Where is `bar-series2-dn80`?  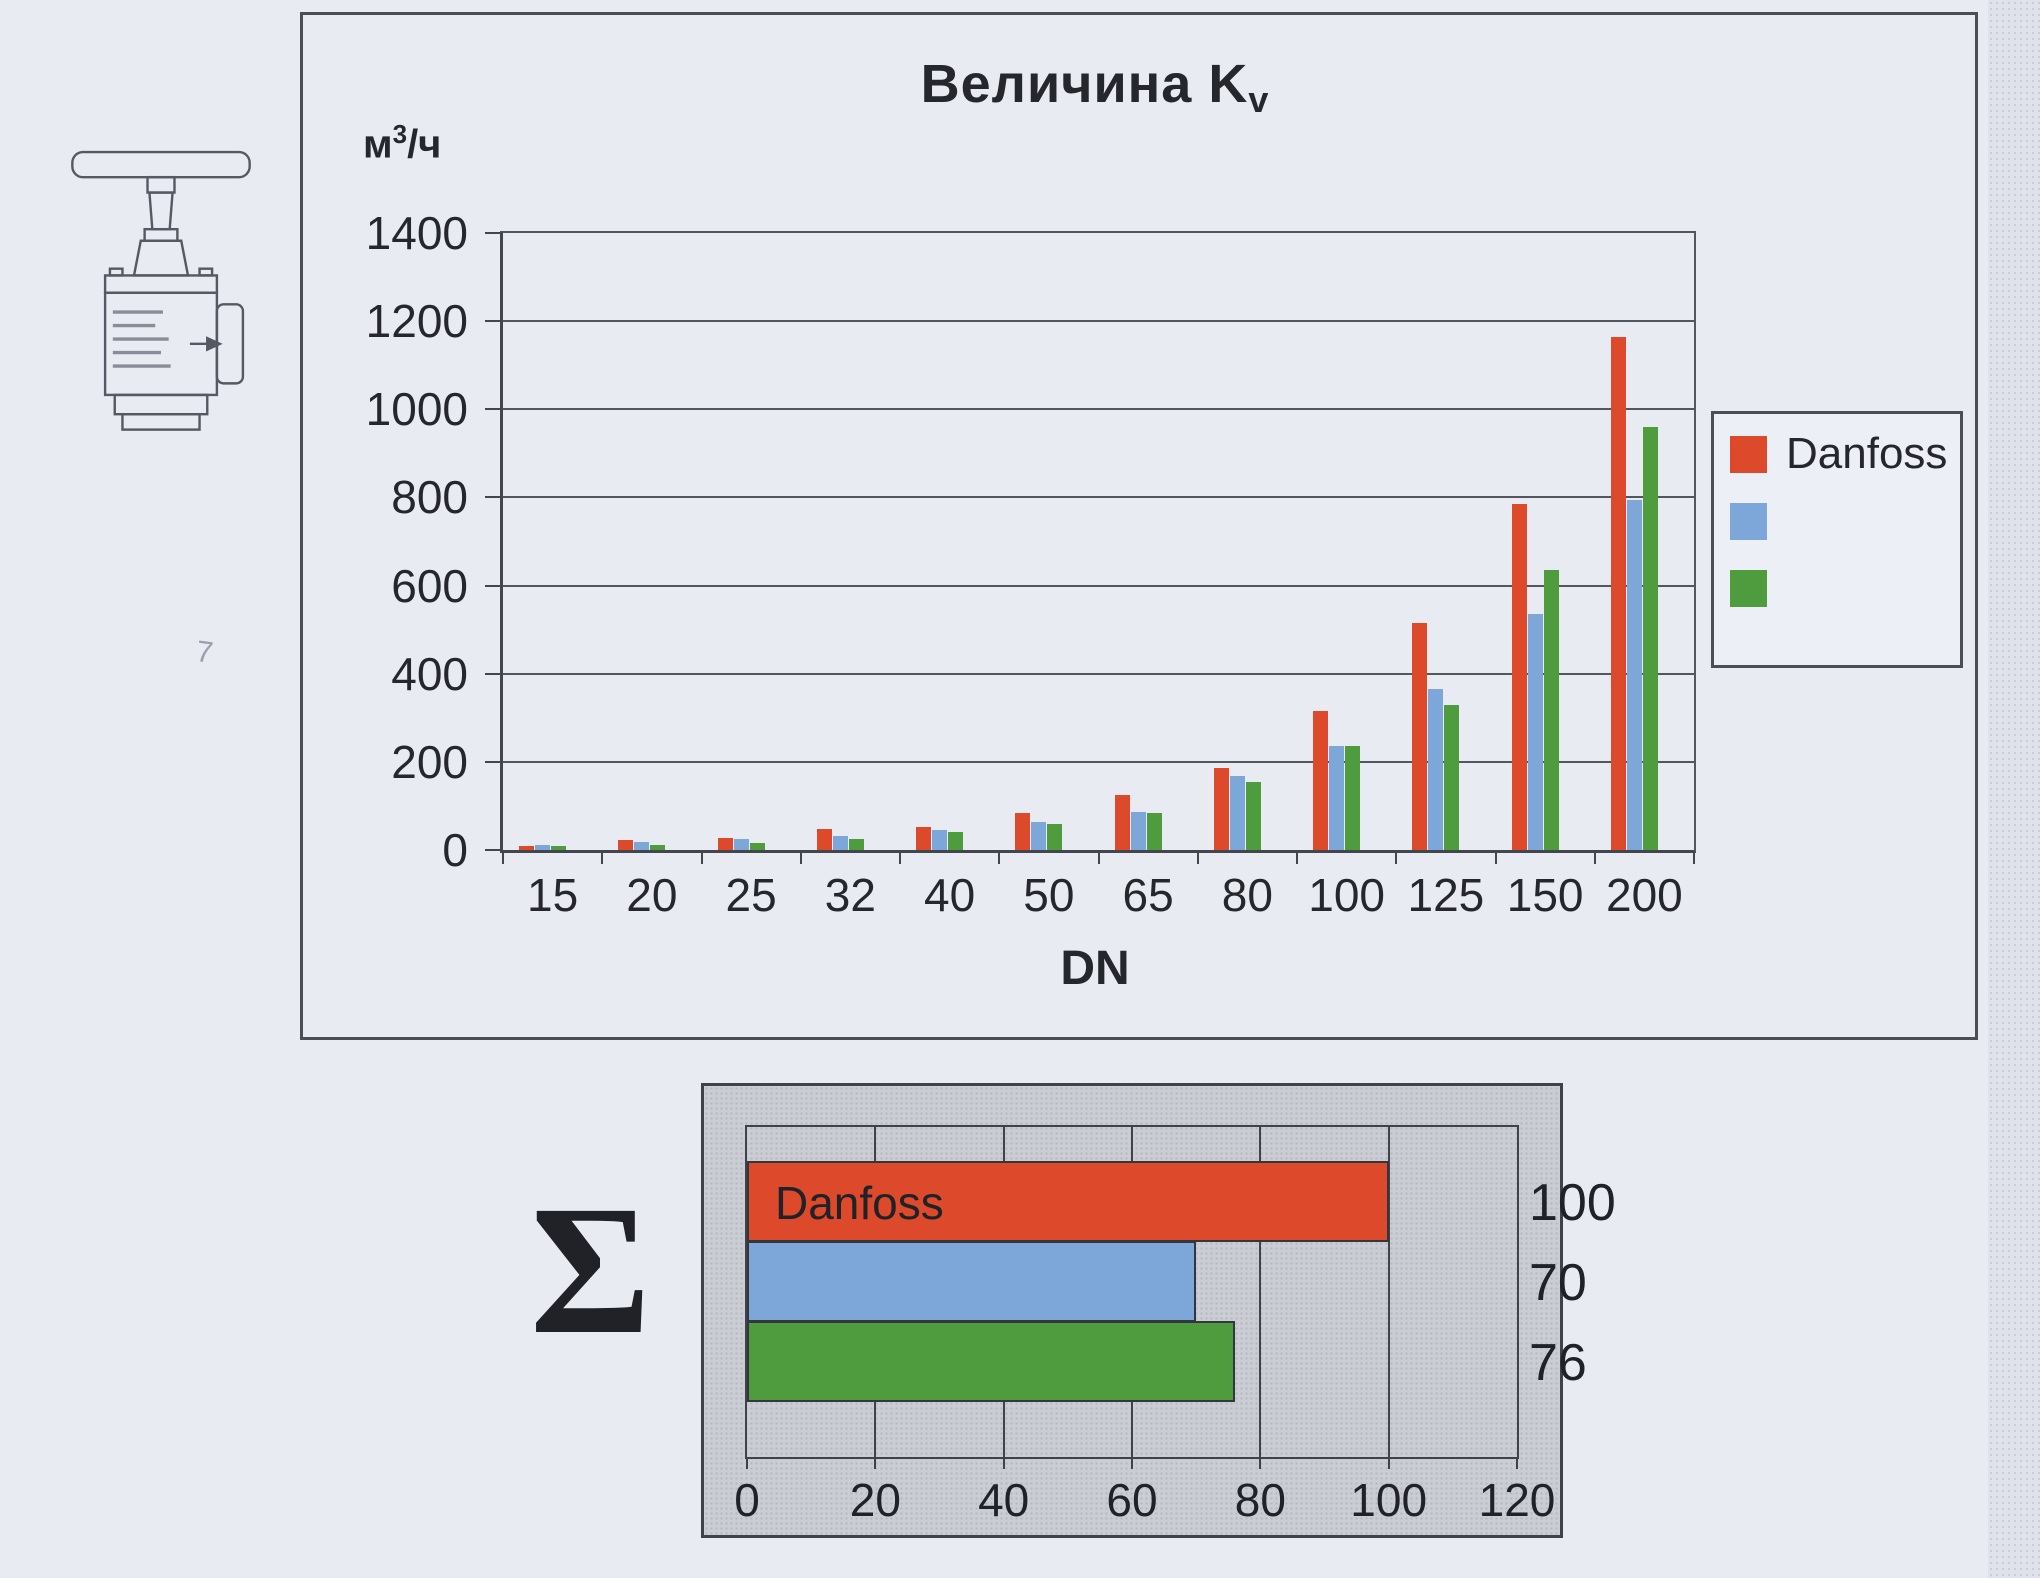 bar-series2-dn80 is located at coordinates (1253, 816).